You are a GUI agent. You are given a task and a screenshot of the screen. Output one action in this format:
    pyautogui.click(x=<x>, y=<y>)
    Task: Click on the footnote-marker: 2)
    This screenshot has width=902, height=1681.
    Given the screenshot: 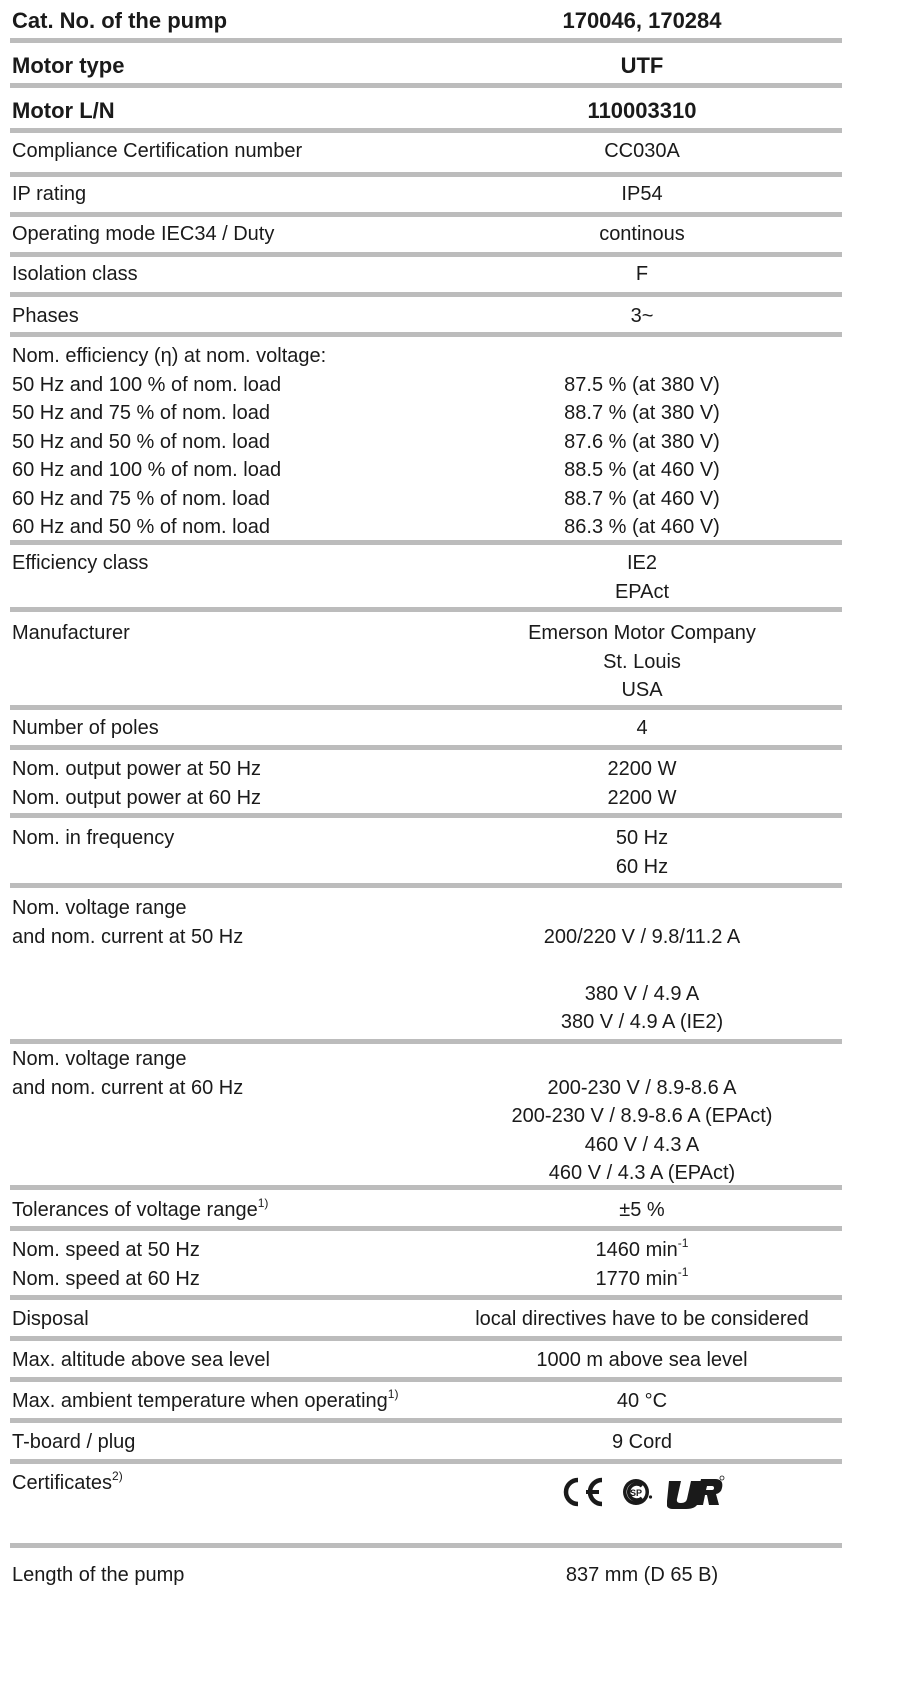 What is the action you would take?
    pyautogui.click(x=117, y=1476)
    